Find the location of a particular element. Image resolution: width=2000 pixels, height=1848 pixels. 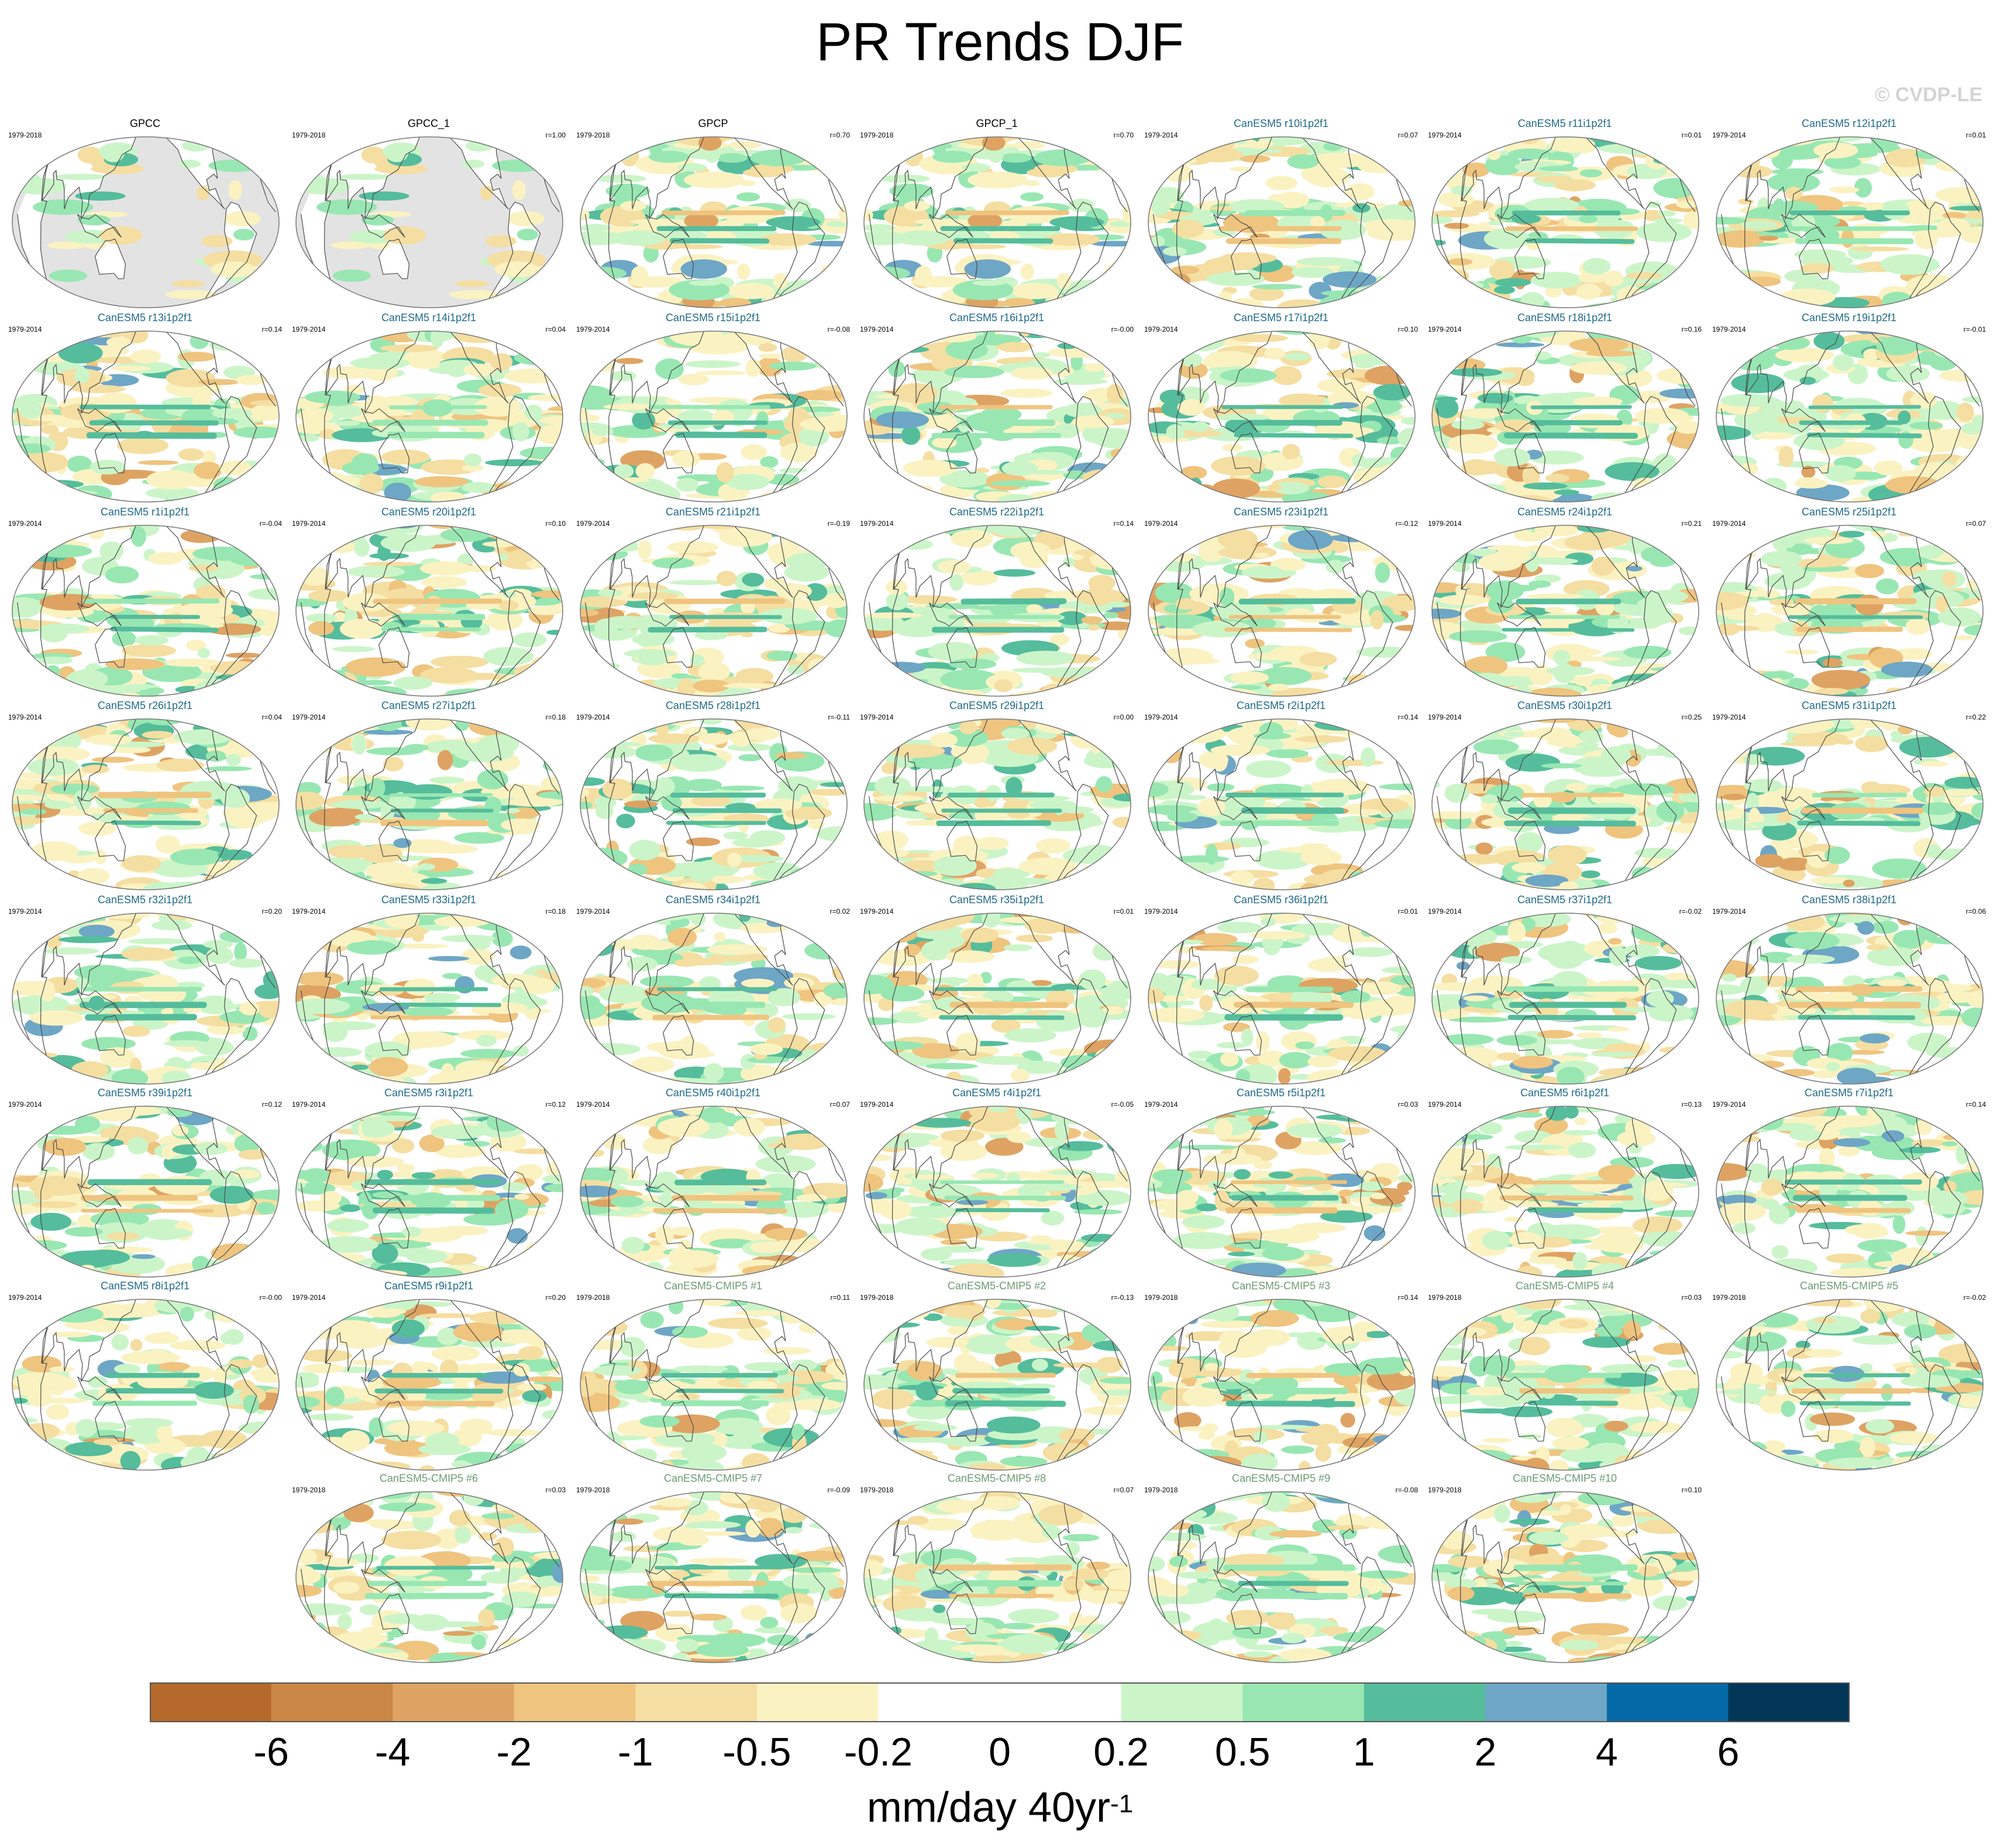

panel-pattern-correlation: r=0.70 is located at coordinates (839, 135).